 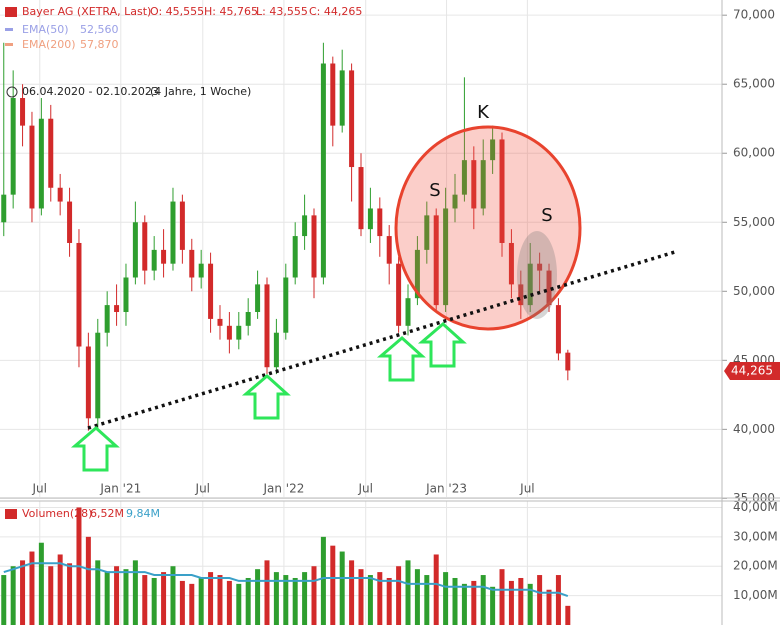 What do you see at coordinates (335, 11) in the screenshot?
I see `legend-close: C: 44,265` at bounding box center [335, 11].